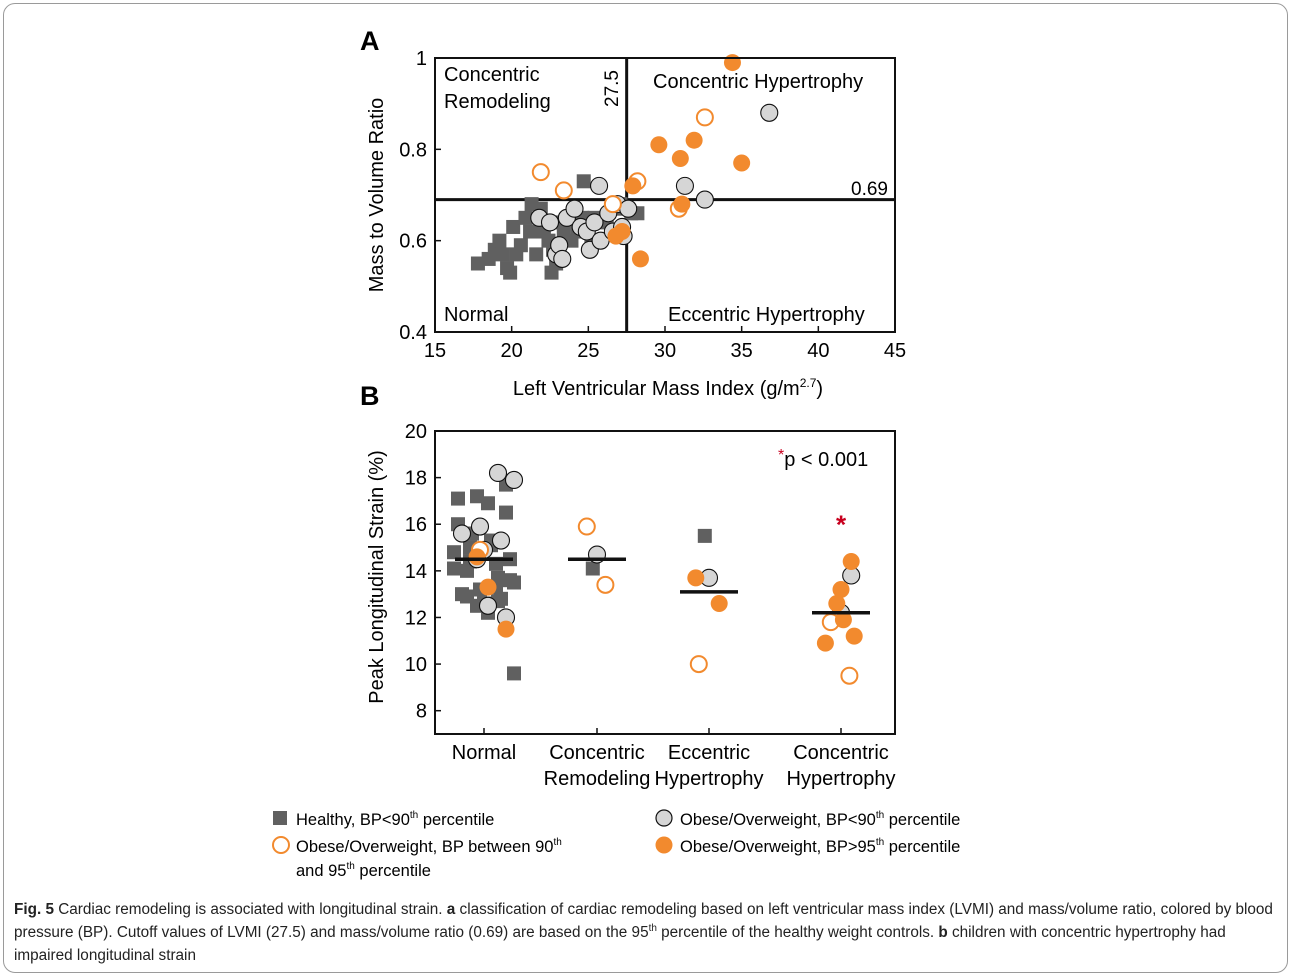 The image size is (1293, 978). What do you see at coordinates (484, 753) in the screenshot?
I see `panel-b-category-label: Normal` at bounding box center [484, 753].